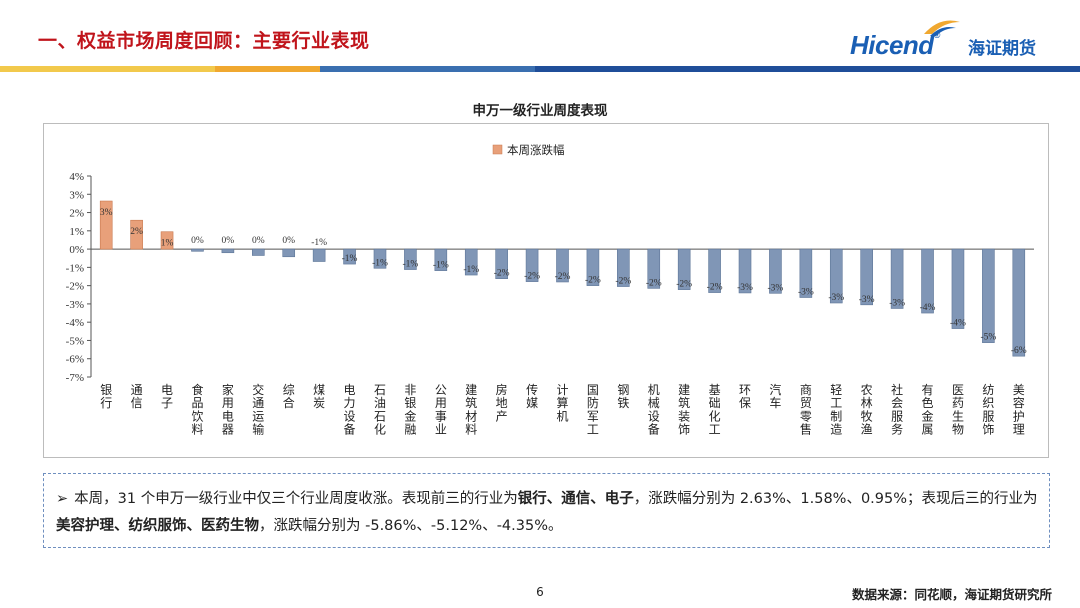  What do you see at coordinates (895, 45) in the screenshot?
I see `logo-text-en: Hicend®` at bounding box center [895, 45].